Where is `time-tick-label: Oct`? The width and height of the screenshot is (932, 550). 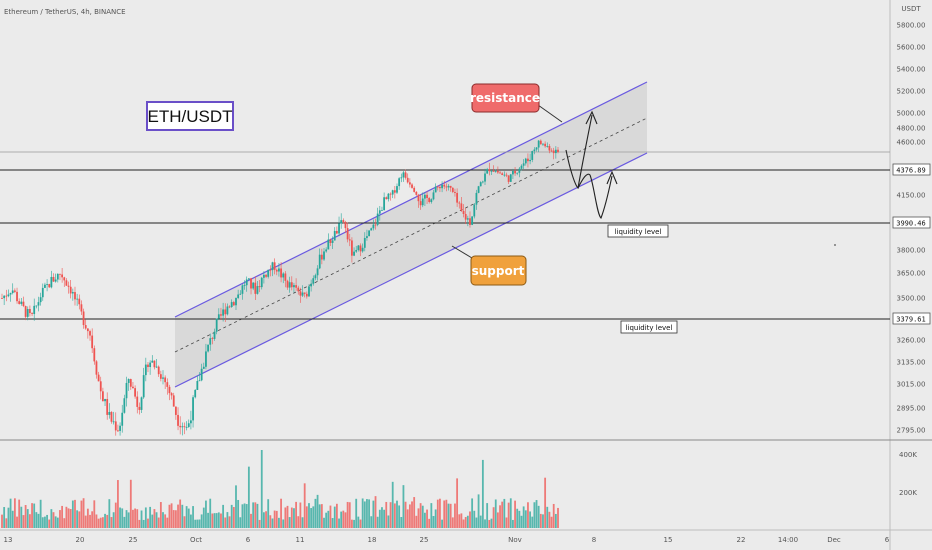 time-tick-label: Oct is located at coordinates (196, 540).